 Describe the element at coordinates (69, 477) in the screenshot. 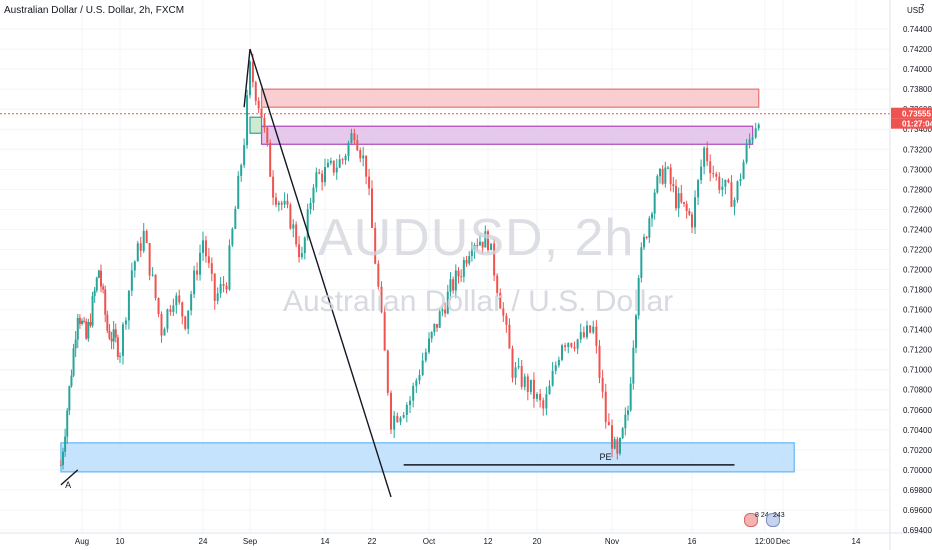

I see `left-line` at that location.